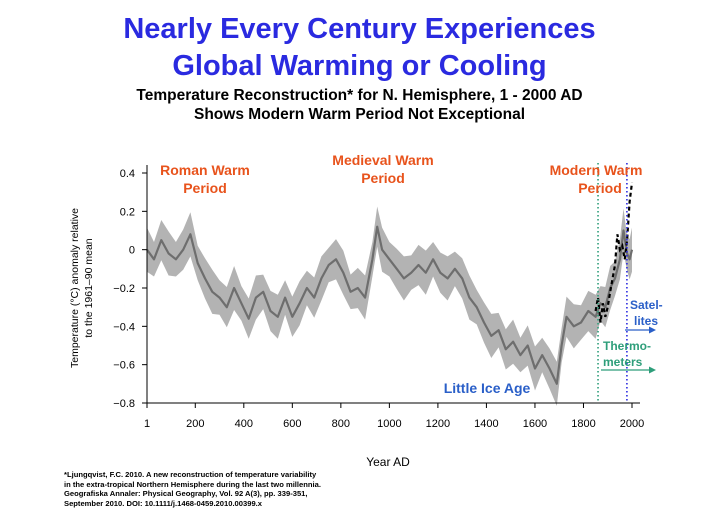 The image size is (719, 518). I want to click on x-axis-label: Year AD, so click(388, 462).